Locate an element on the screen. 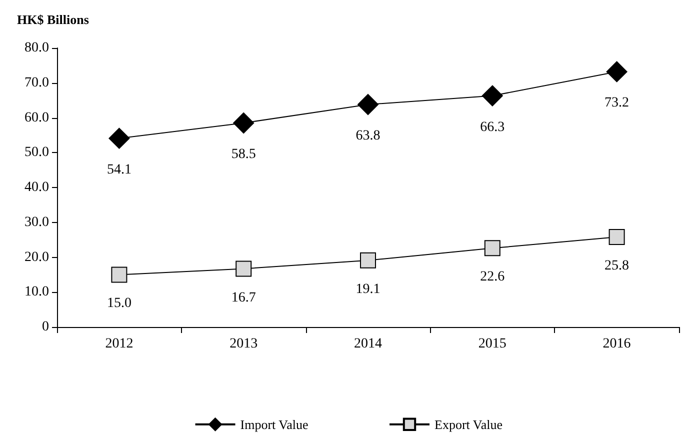  legend-label: Import Value is located at coordinates (274, 424).